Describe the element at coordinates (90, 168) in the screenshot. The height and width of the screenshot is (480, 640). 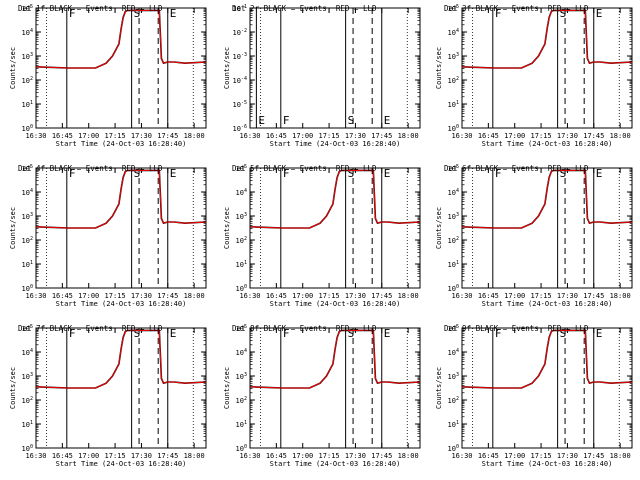
I see `panel-title: Det 4f BLACK = Events, RED = LLD` at that location.